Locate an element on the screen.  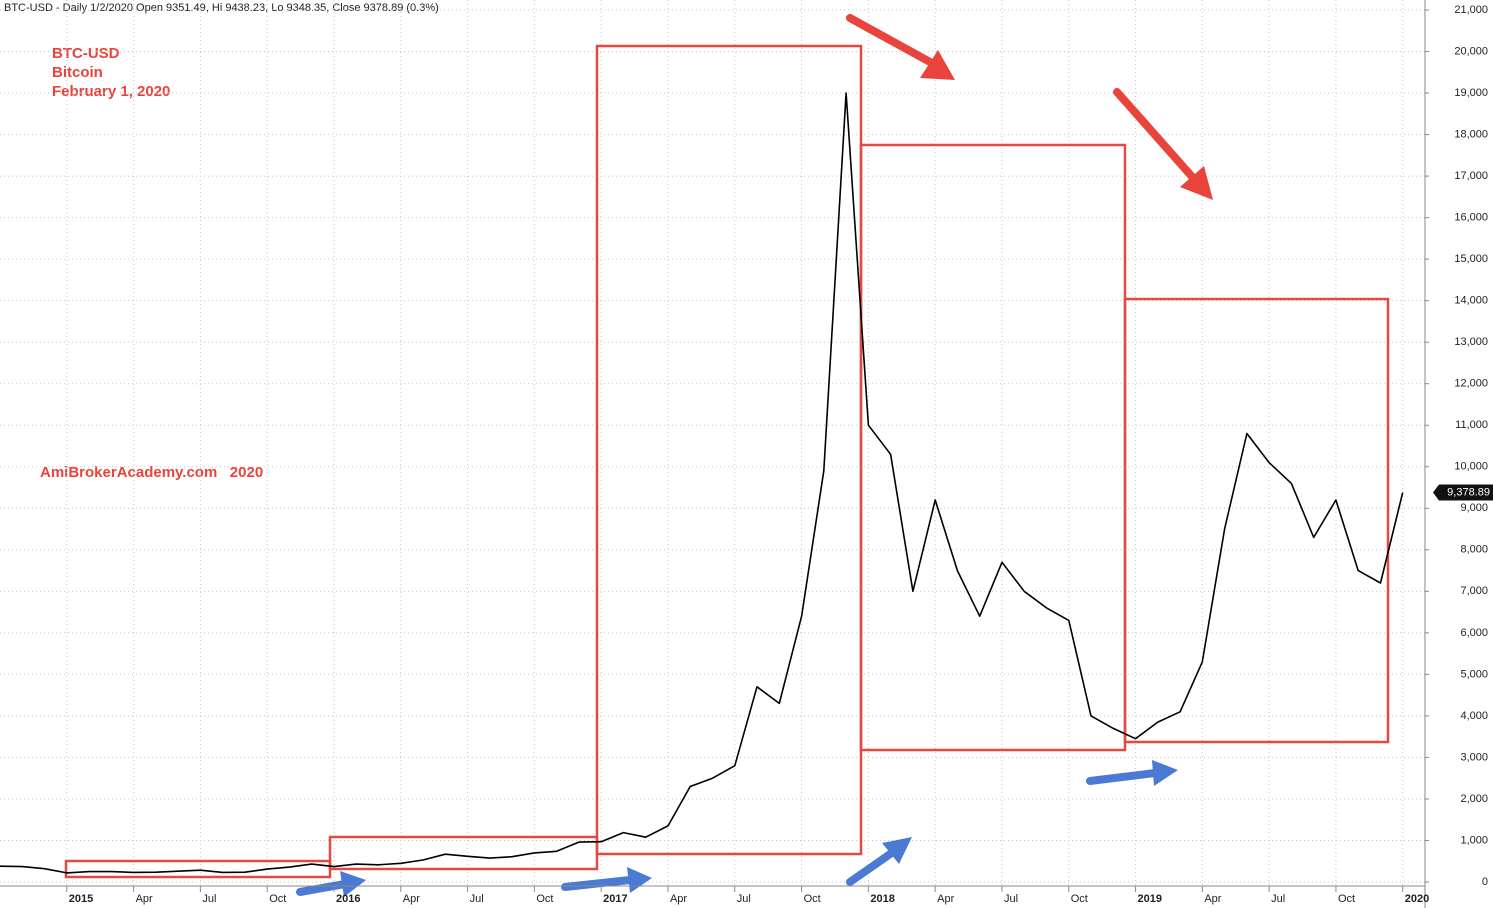
y-tick-label: 1,000 is located at coordinates (1474, 840).